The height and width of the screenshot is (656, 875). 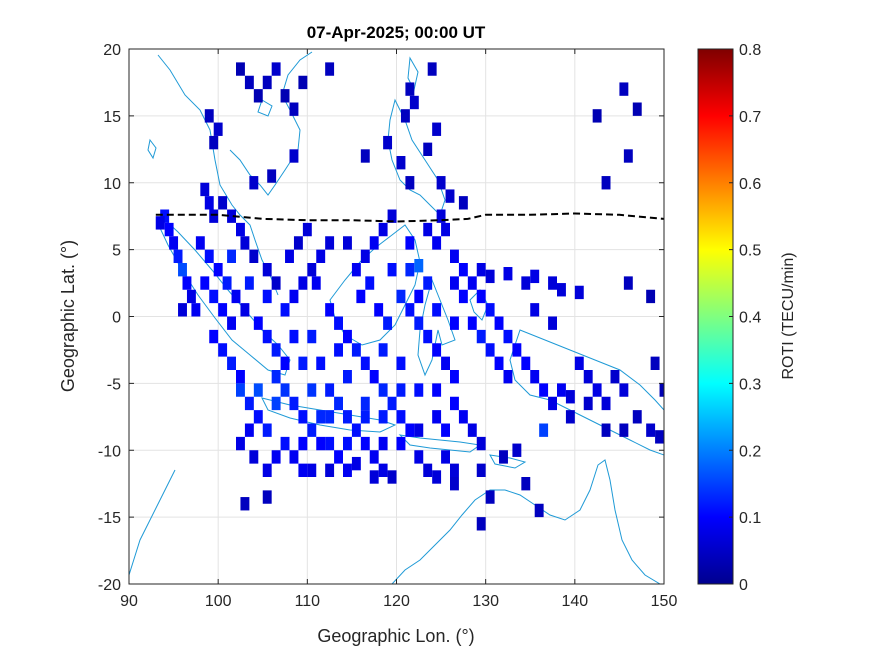 I want to click on colorbar-tick-label: 0.5, so click(x=750, y=251).